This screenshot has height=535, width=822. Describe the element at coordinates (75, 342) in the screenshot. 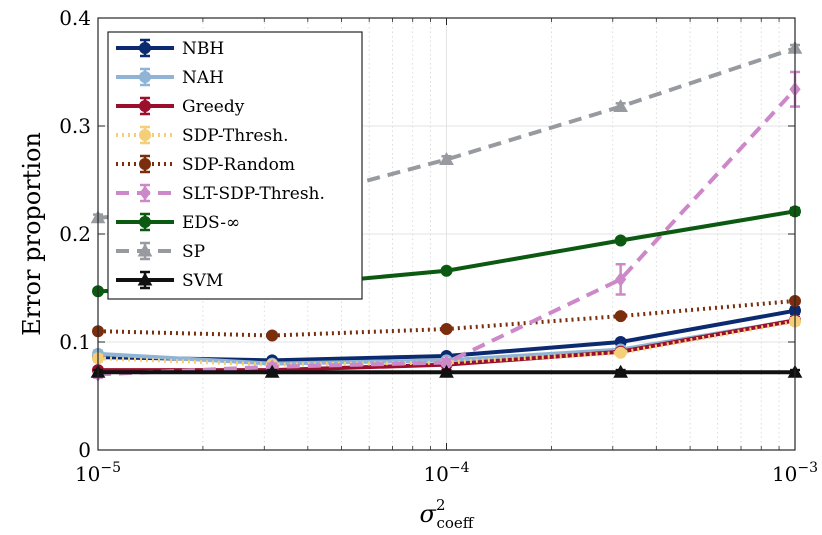

I see `y-tick-label: 0.1` at that location.